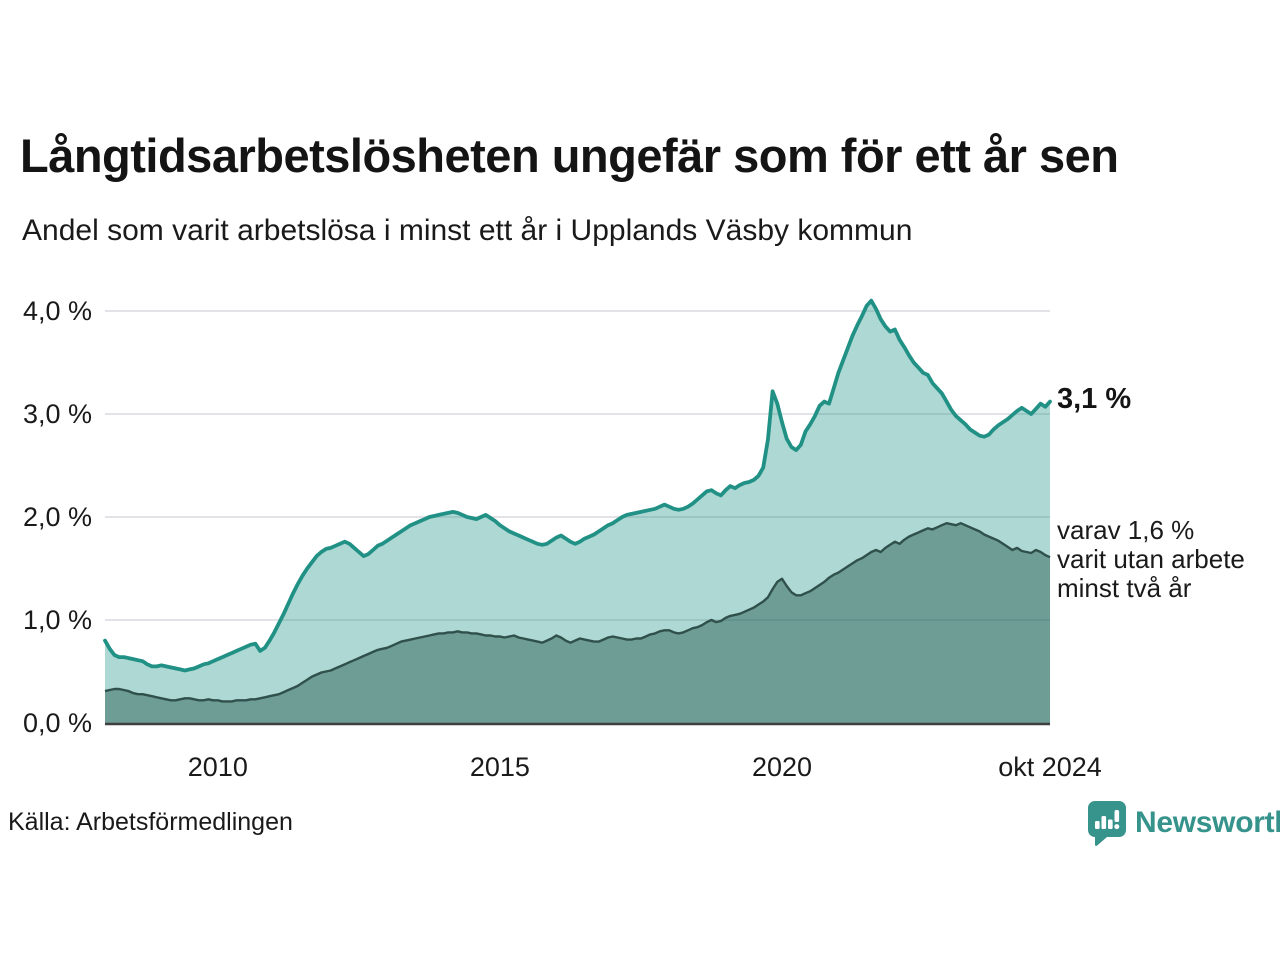 This screenshot has width=1280, height=960. Describe the element at coordinates (1106, 822) in the screenshot. I see `newsworthy-logo-icon` at that location.